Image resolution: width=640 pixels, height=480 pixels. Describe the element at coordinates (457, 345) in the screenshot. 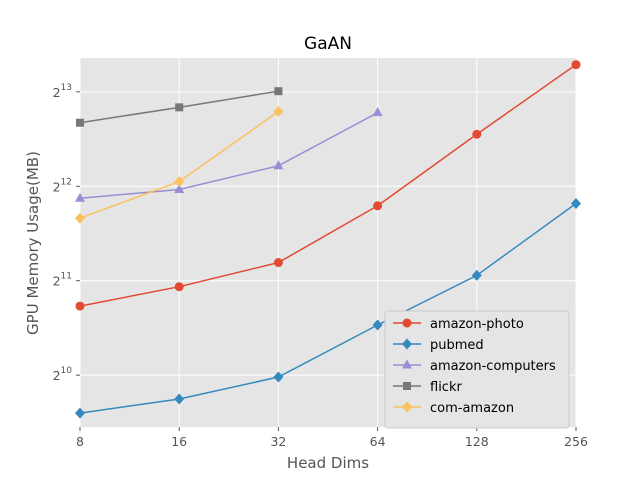

I see `legend-label: pubmed` at that location.